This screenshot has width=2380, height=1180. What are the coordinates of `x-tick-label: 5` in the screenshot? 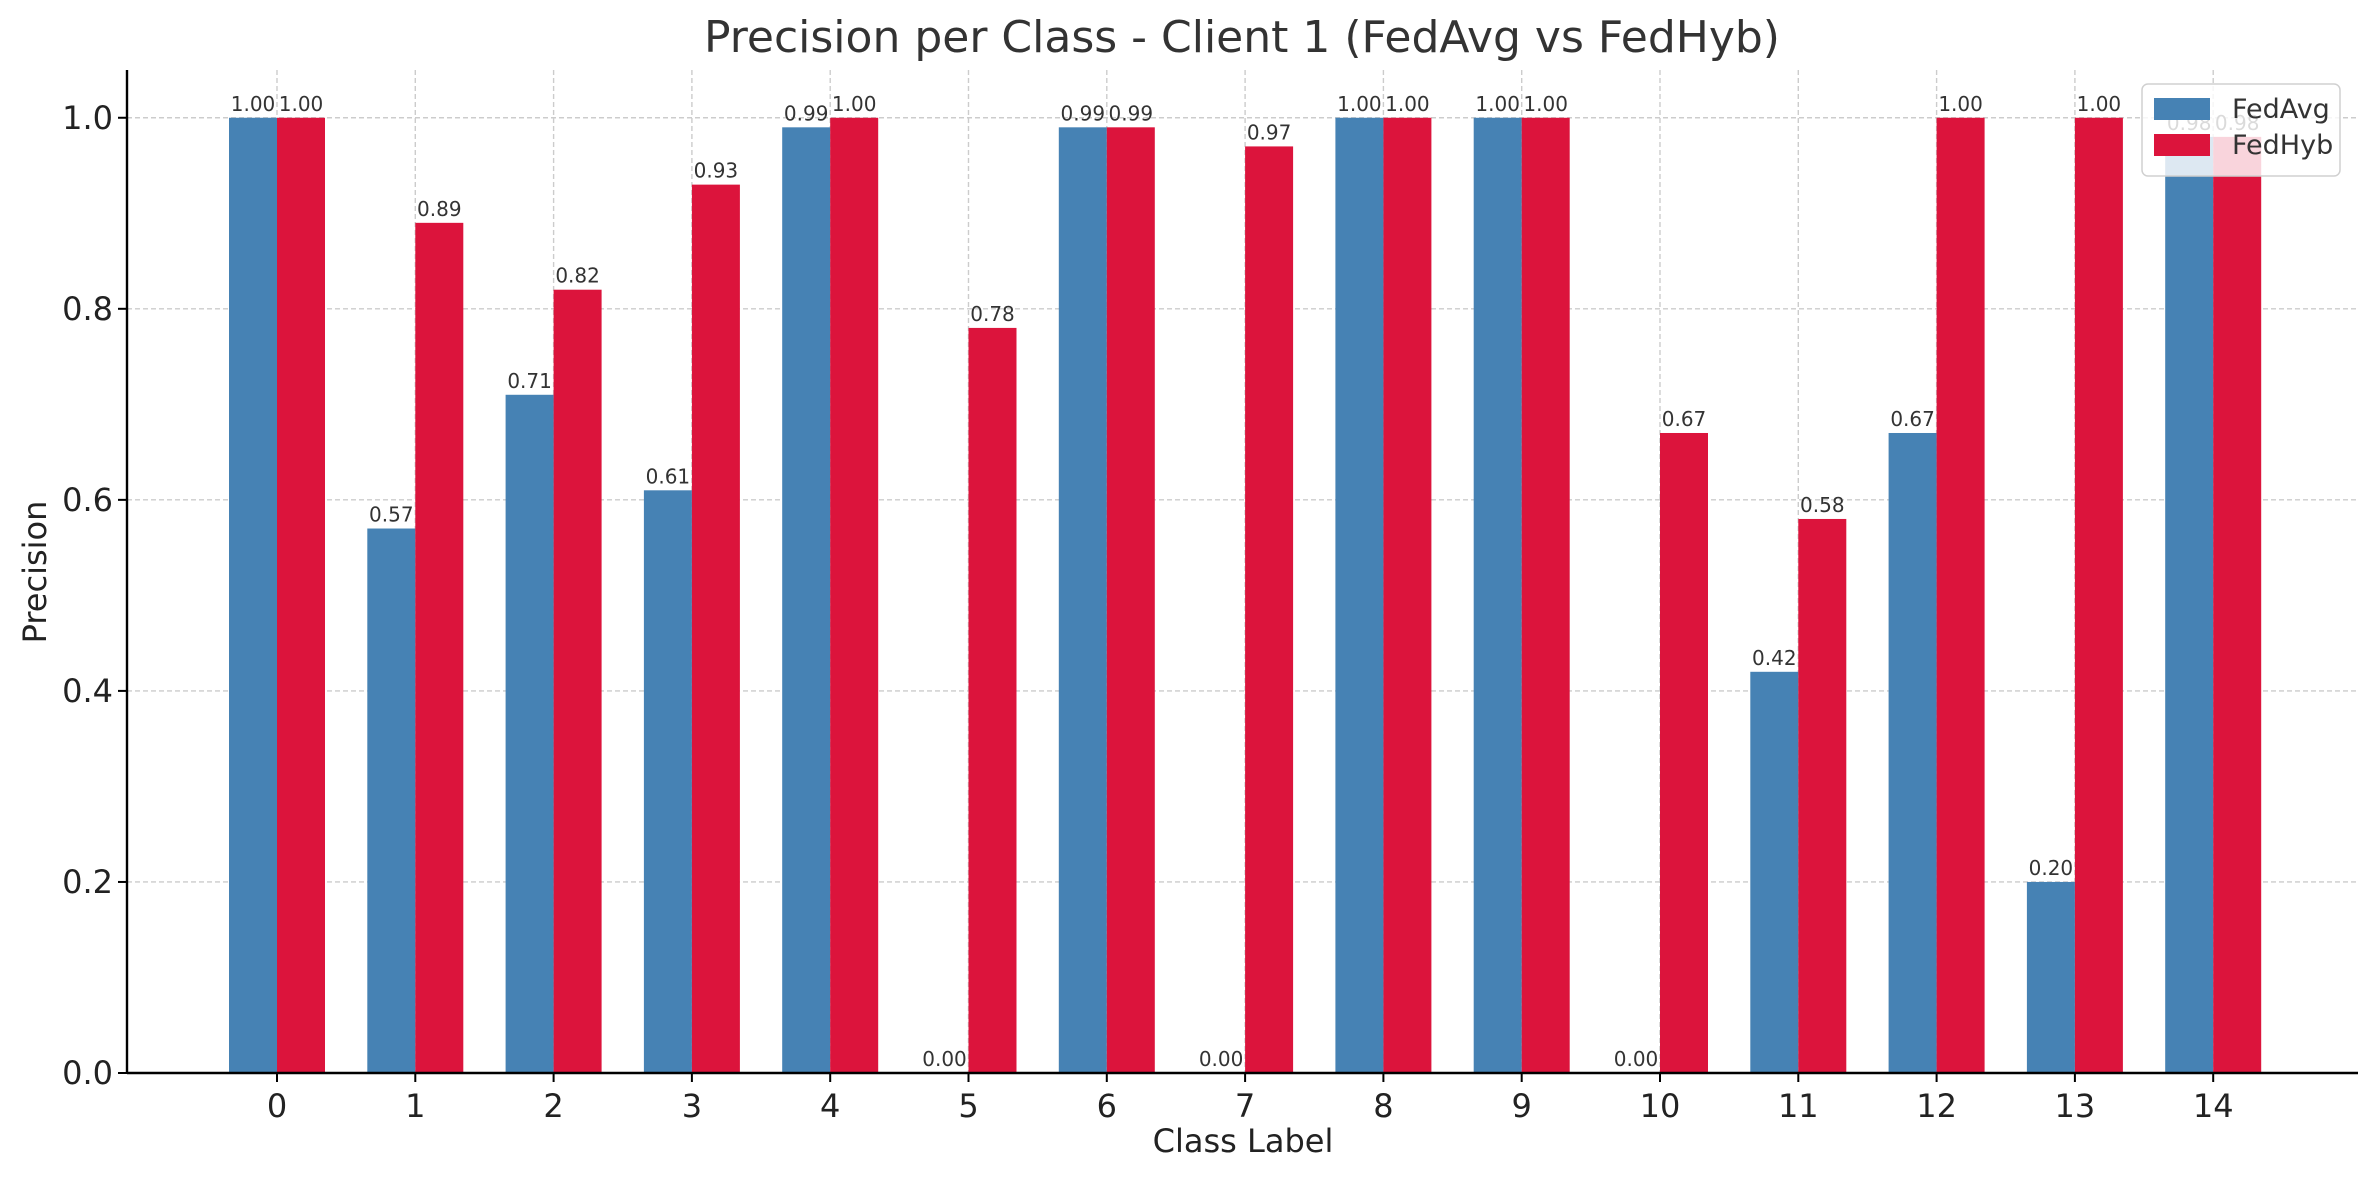 It's located at (968, 1106).